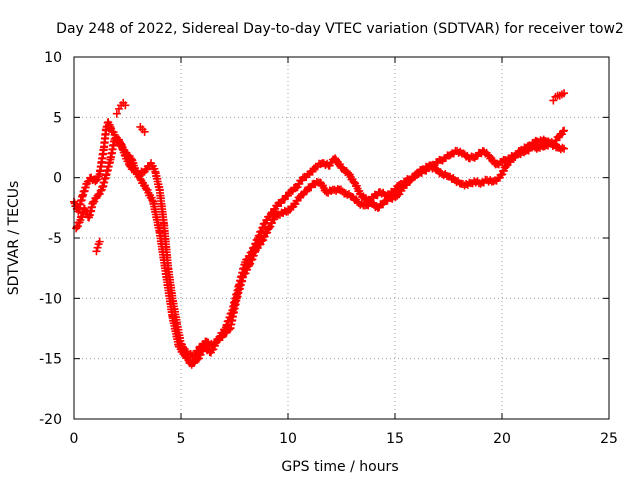 The image size is (640, 480). I want to click on y-axis-label: SDTVAR / TECUs, so click(14, 238).